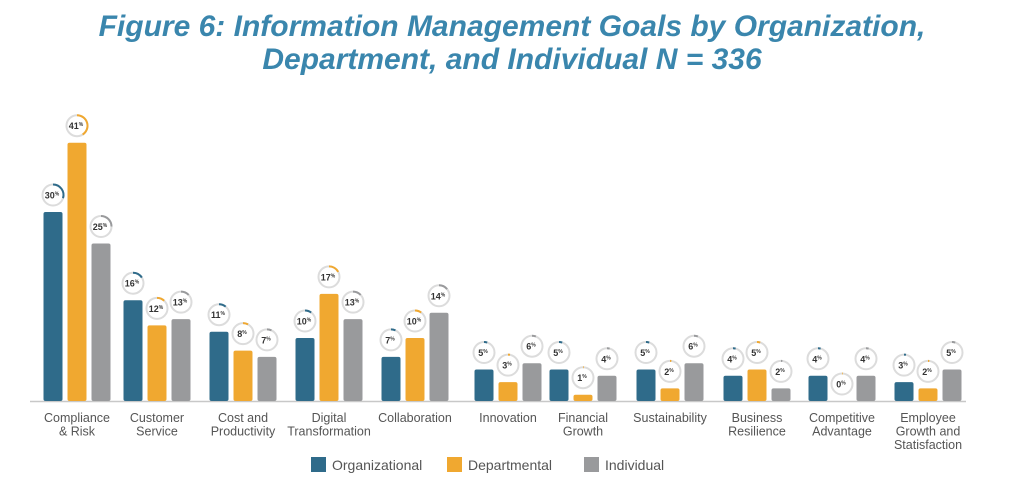 This screenshot has width=1024, height=492. I want to click on value-label: 11%, so click(218, 315).